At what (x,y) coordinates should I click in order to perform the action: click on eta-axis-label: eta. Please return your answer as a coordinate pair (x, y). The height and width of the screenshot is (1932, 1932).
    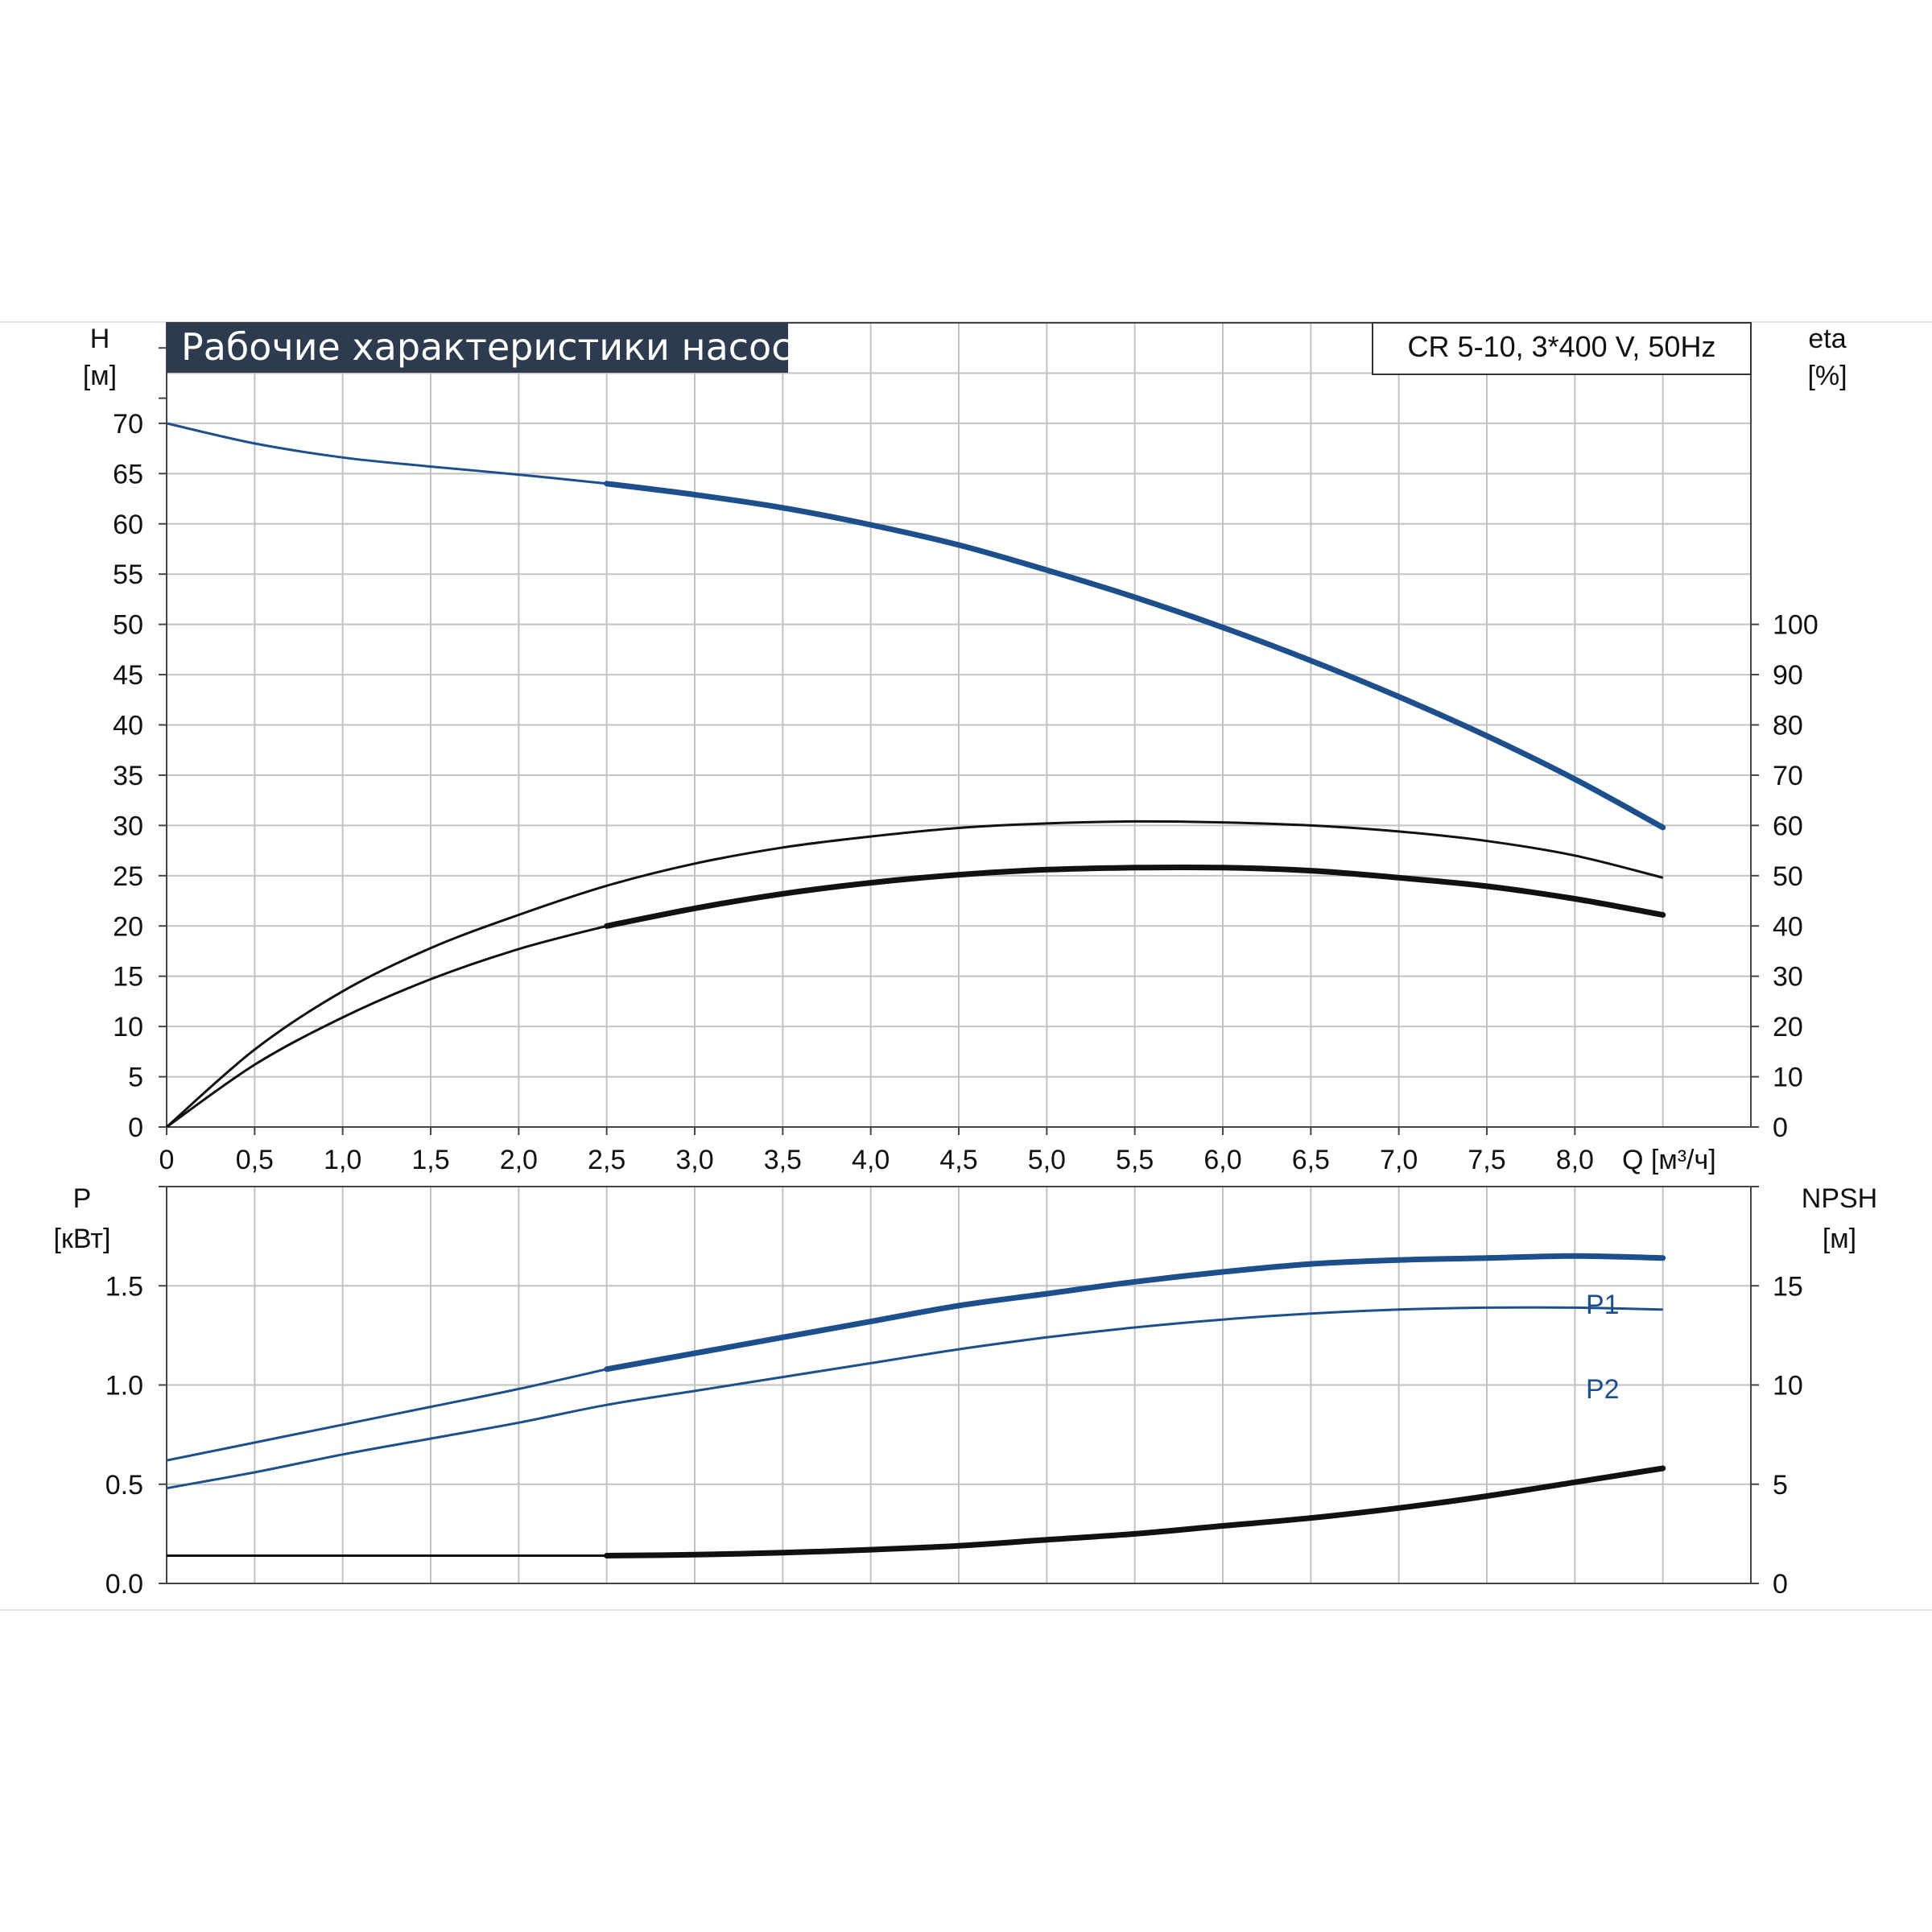
    Looking at the image, I should click on (1827, 339).